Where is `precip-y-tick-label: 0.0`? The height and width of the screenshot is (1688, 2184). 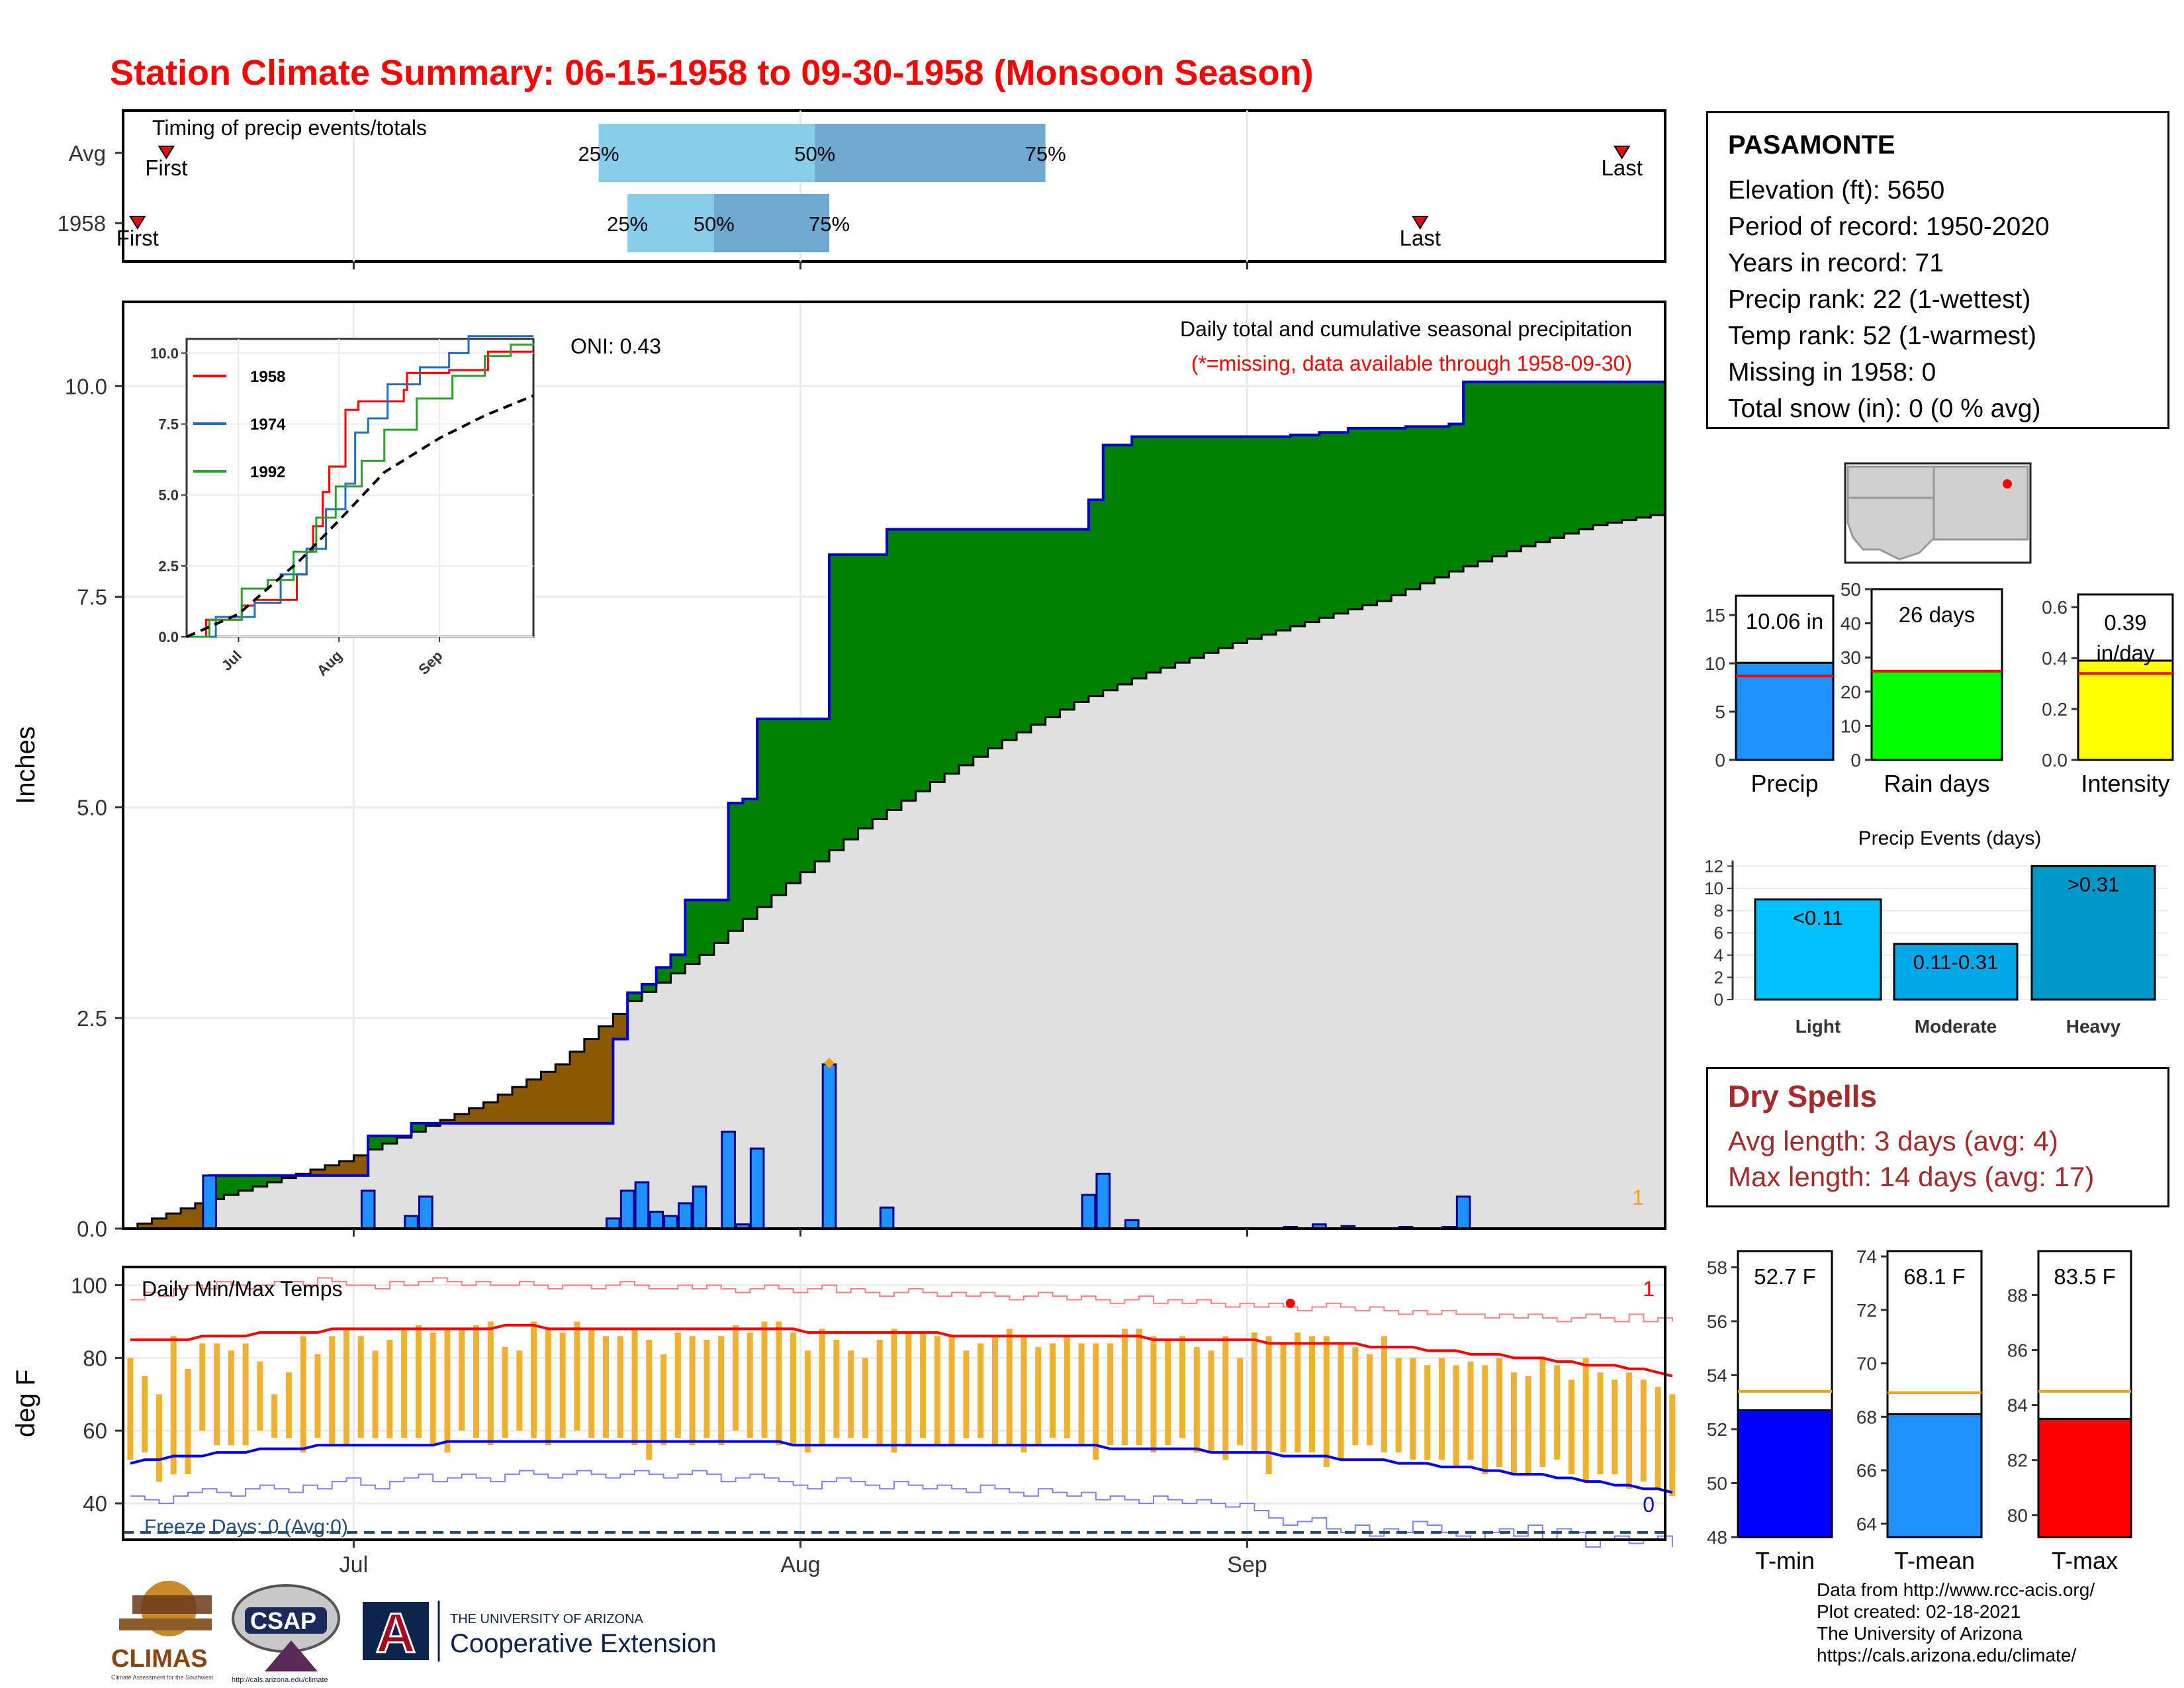 precip-y-tick-label: 0.0 is located at coordinates (92, 1229).